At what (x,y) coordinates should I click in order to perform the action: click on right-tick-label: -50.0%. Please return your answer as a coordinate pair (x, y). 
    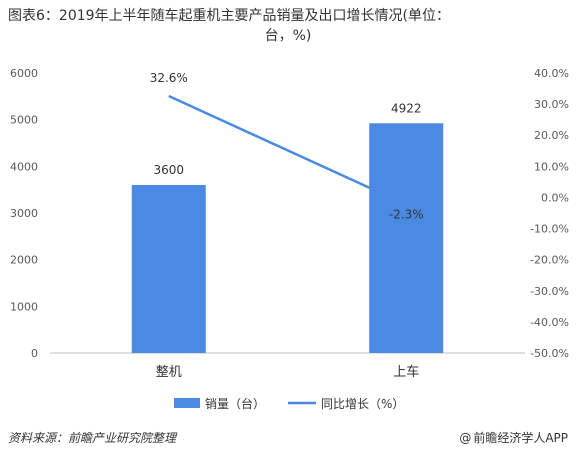
    Looking at the image, I should click on (549, 353).